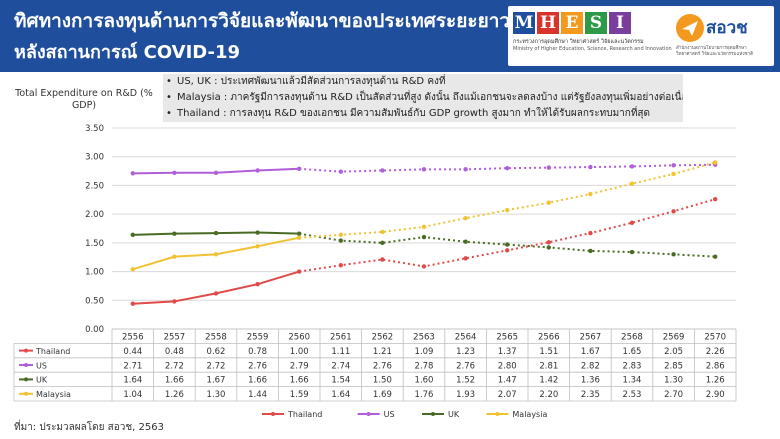 The height and width of the screenshot is (439, 780). I want to click on source-note: ที่มา: ประมวลผลโดย สอวช, 2563, so click(89, 427).